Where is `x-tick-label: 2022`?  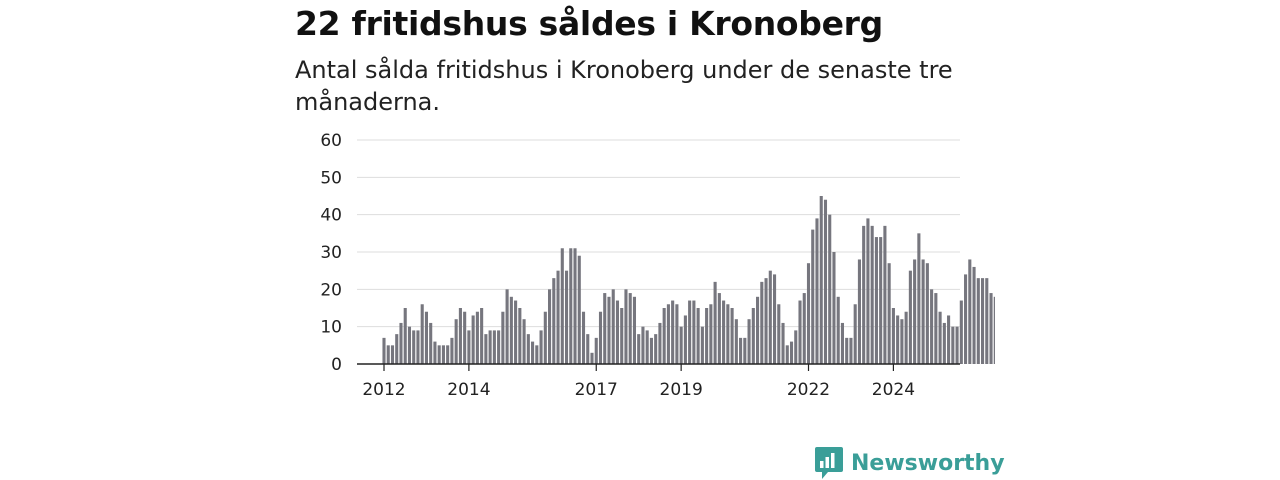
x-tick-label: 2022 is located at coordinates (808, 390).